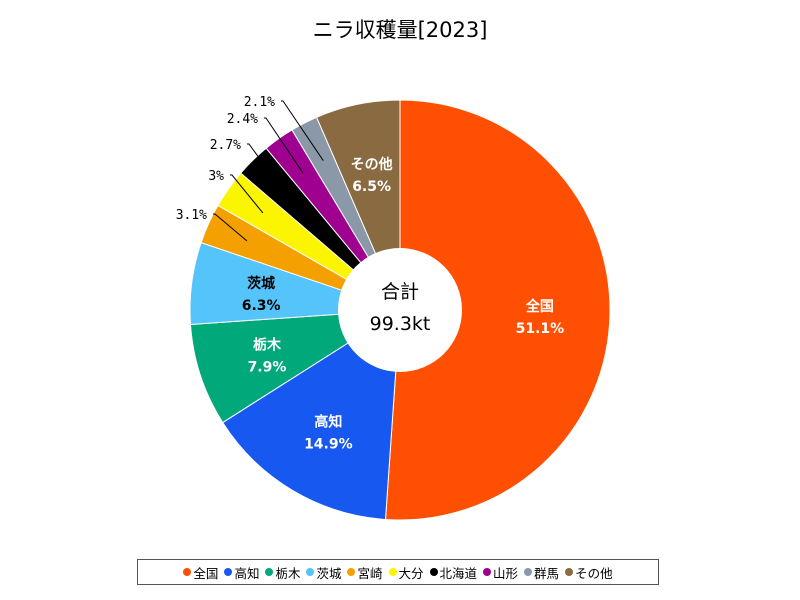 The image size is (800, 600). What do you see at coordinates (328, 444) in the screenshot?
I see `slice-percent-label: 14.9%` at bounding box center [328, 444].